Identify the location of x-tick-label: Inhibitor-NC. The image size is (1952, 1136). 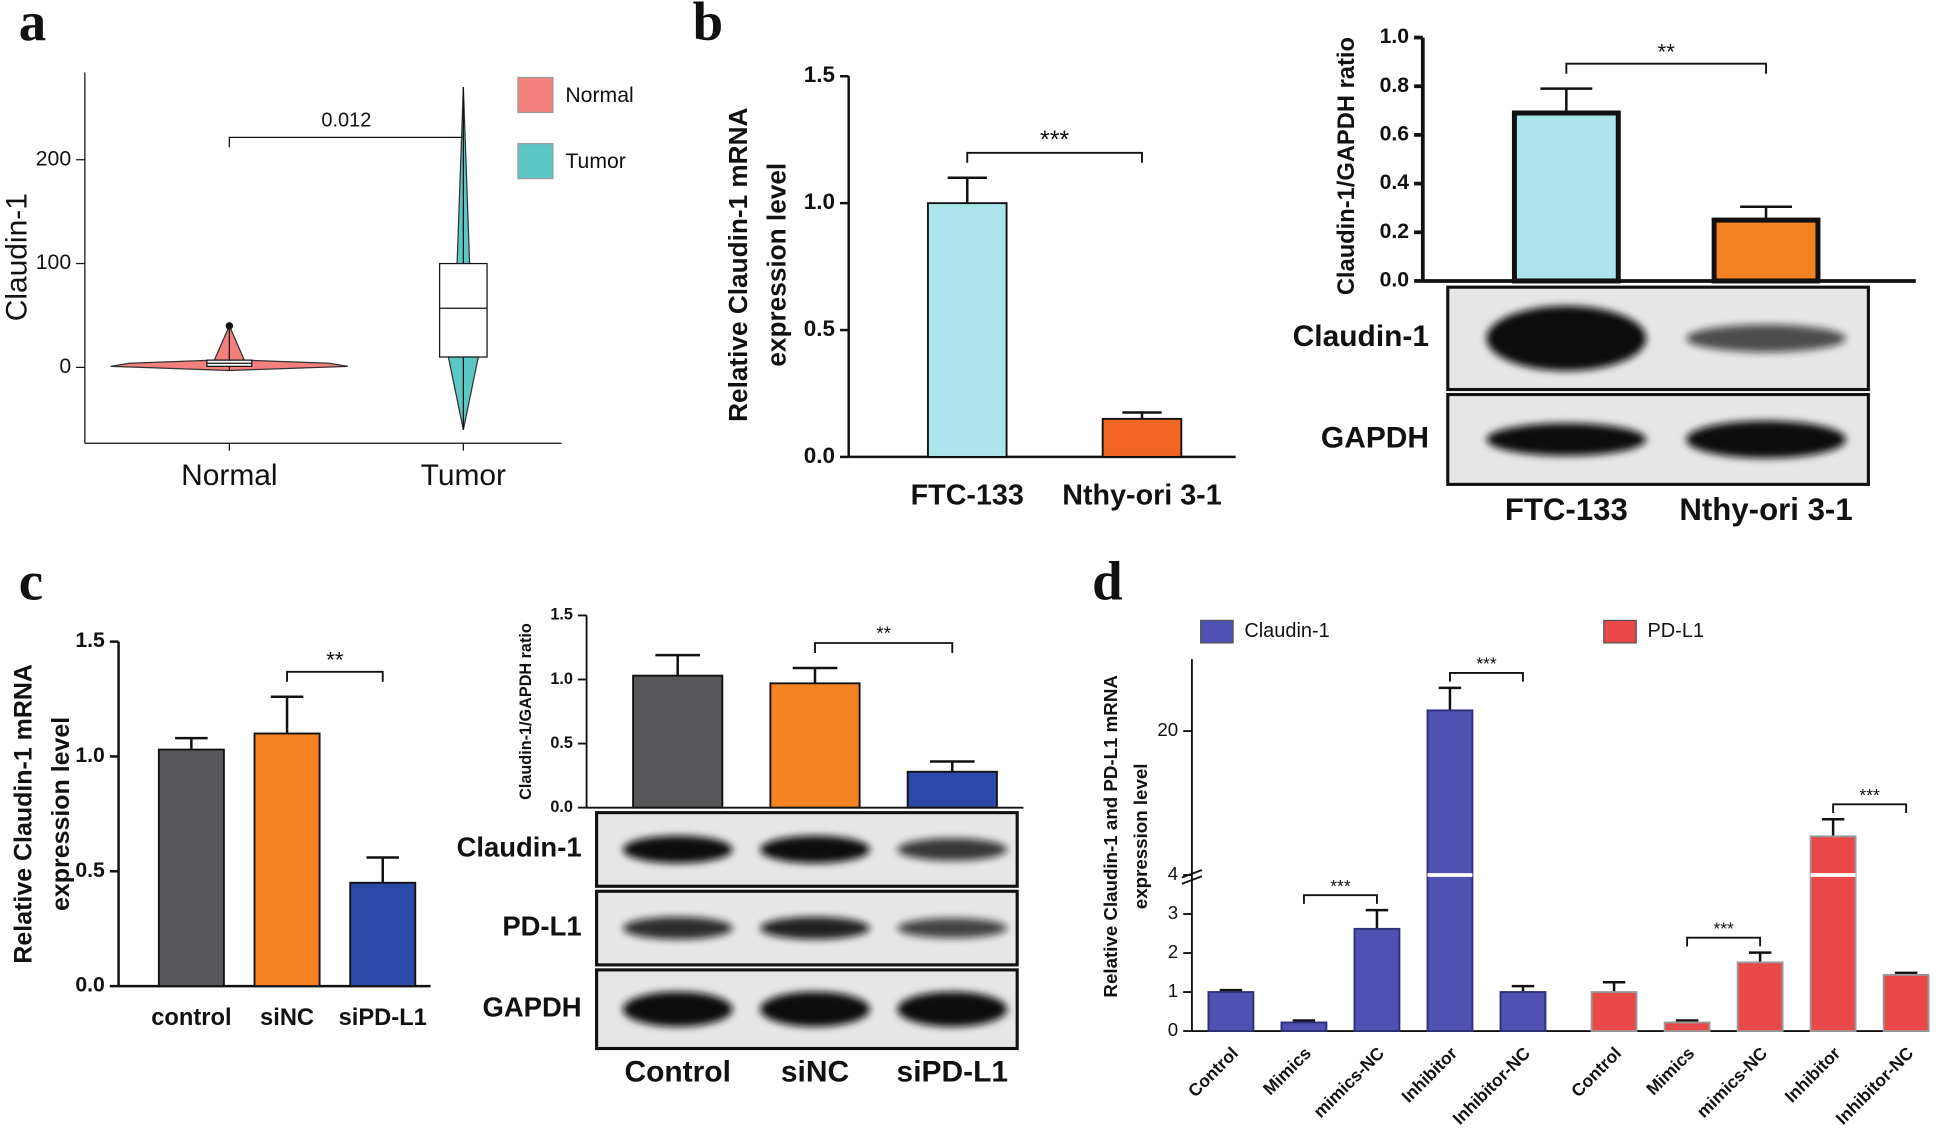
(1875, 1086).